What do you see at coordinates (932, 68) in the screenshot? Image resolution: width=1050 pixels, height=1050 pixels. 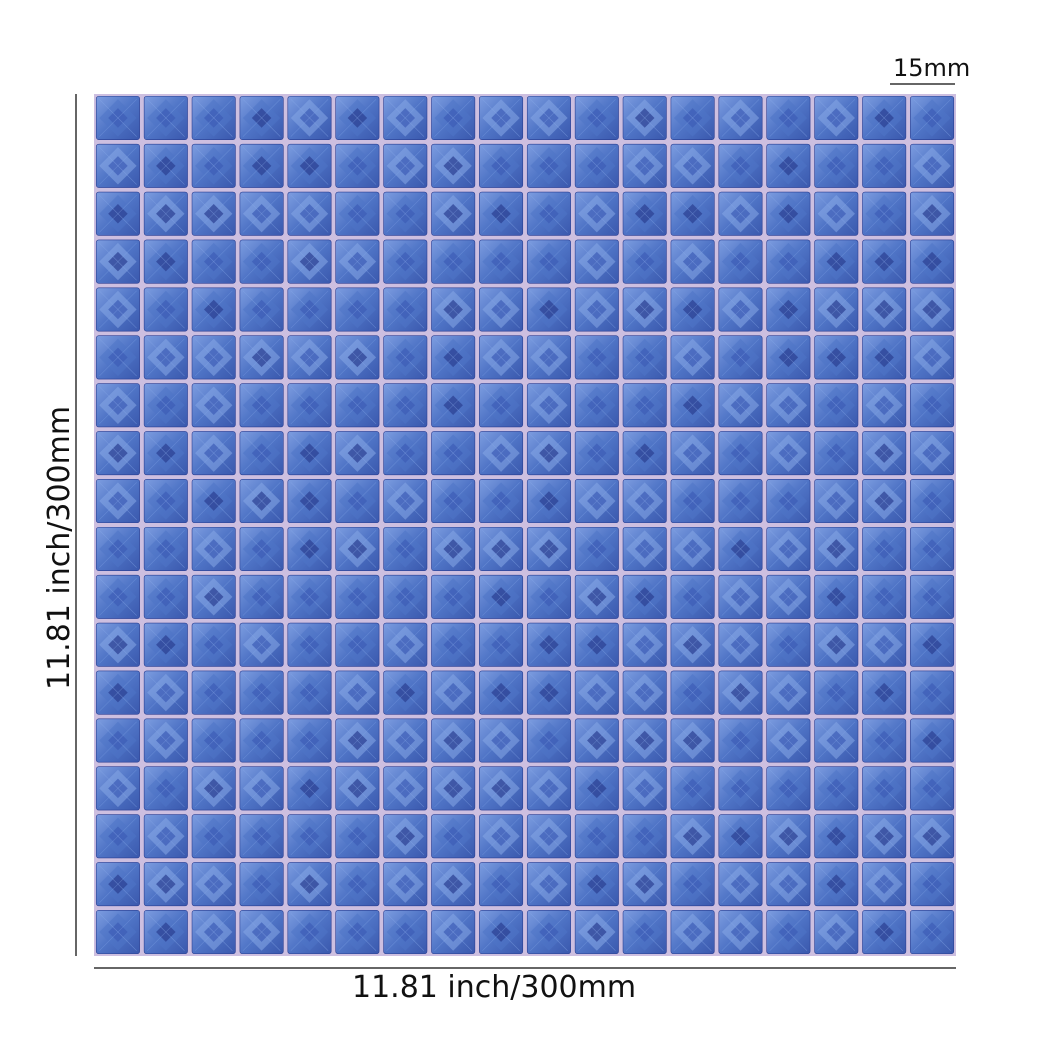 I see `tile-size-label: 15mm` at bounding box center [932, 68].